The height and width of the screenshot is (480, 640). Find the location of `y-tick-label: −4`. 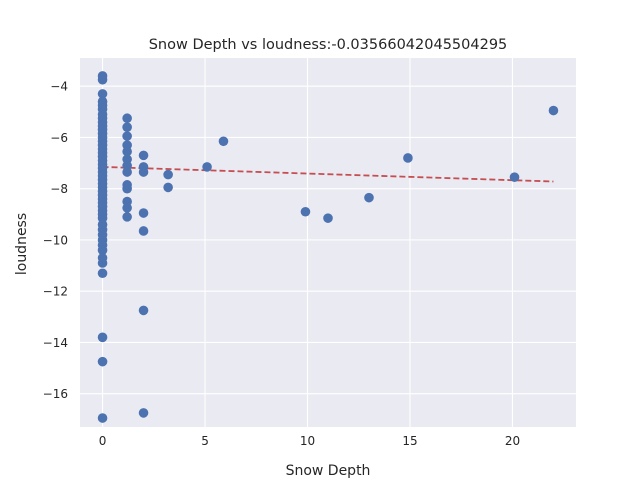

y-tick-label: −4 is located at coordinates (59, 87).